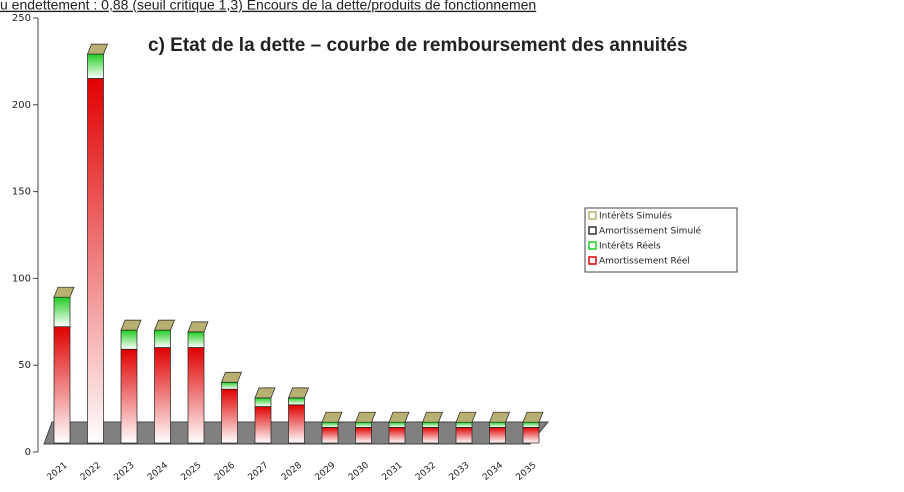 This screenshot has height=492, width=904. Describe the element at coordinates (527, 472) in the screenshot. I see `x-tick-label: 2035` at that location.